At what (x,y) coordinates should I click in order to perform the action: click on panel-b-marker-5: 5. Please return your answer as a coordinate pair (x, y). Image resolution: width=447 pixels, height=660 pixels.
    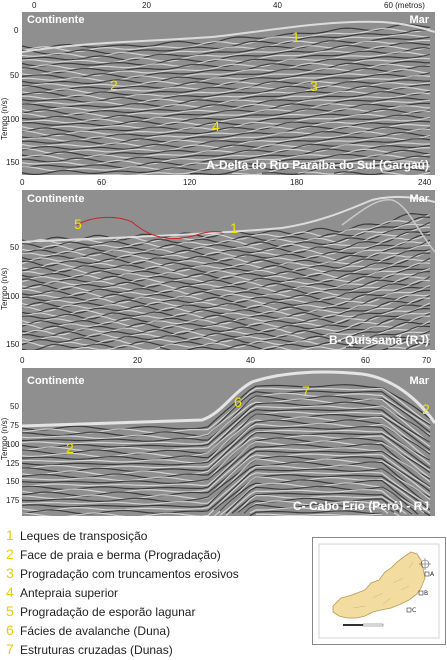
    Looking at the image, I should click on (78, 224).